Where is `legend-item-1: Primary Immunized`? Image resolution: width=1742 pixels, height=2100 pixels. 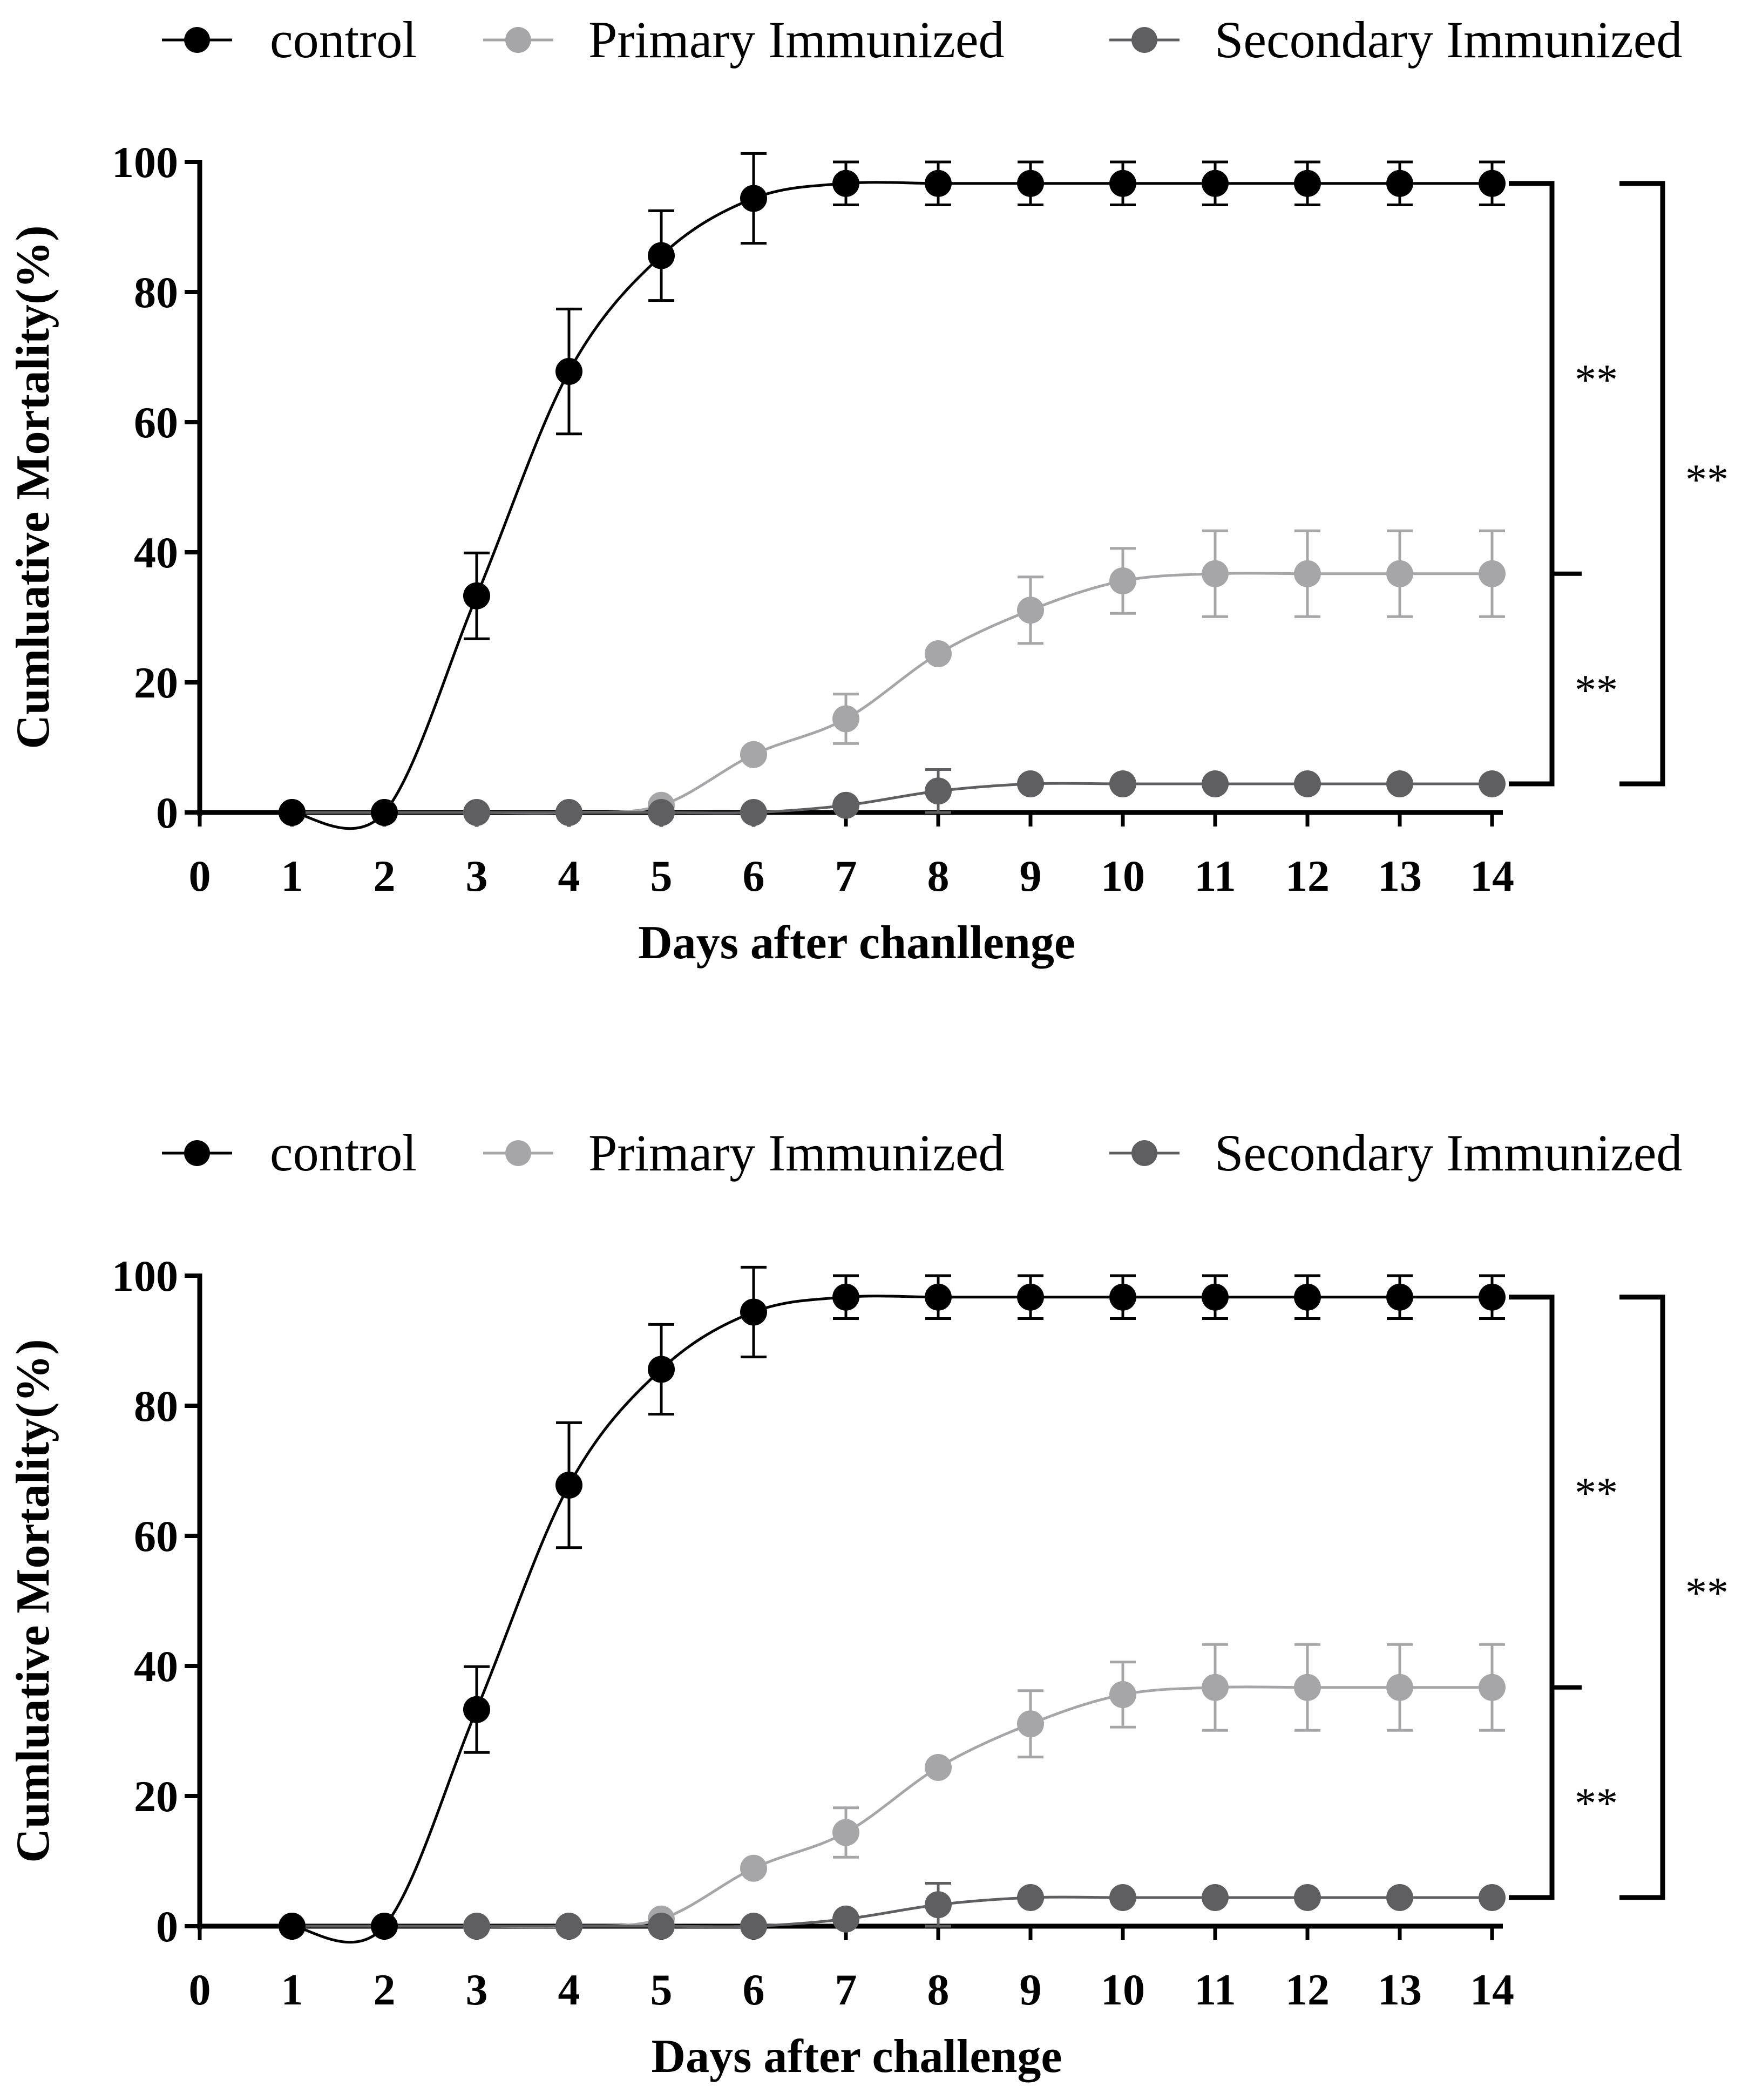 legend-item-1: Primary Immunized is located at coordinates (743, 40).